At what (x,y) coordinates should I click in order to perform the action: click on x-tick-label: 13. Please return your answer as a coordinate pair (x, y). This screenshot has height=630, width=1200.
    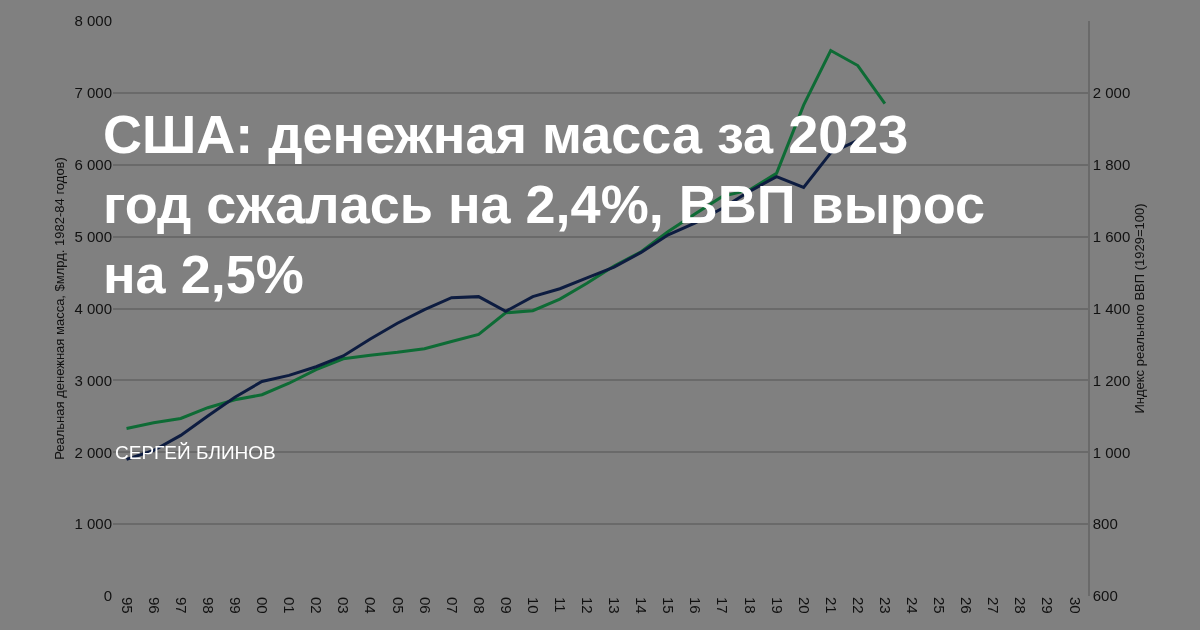
    Looking at the image, I should click on (615, 605).